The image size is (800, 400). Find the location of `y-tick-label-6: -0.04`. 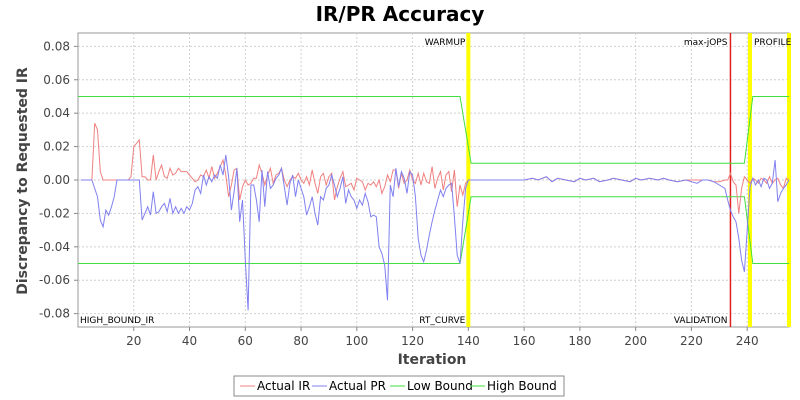

y-tick-label-6: -0.04 is located at coordinates (54, 247).